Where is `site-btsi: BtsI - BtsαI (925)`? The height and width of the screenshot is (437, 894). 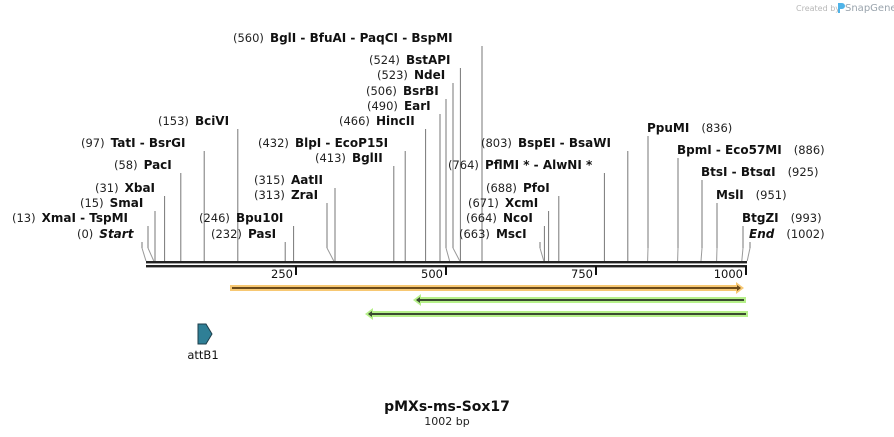 site-btsi: BtsI - BtsαI (925) is located at coordinates (760, 172).